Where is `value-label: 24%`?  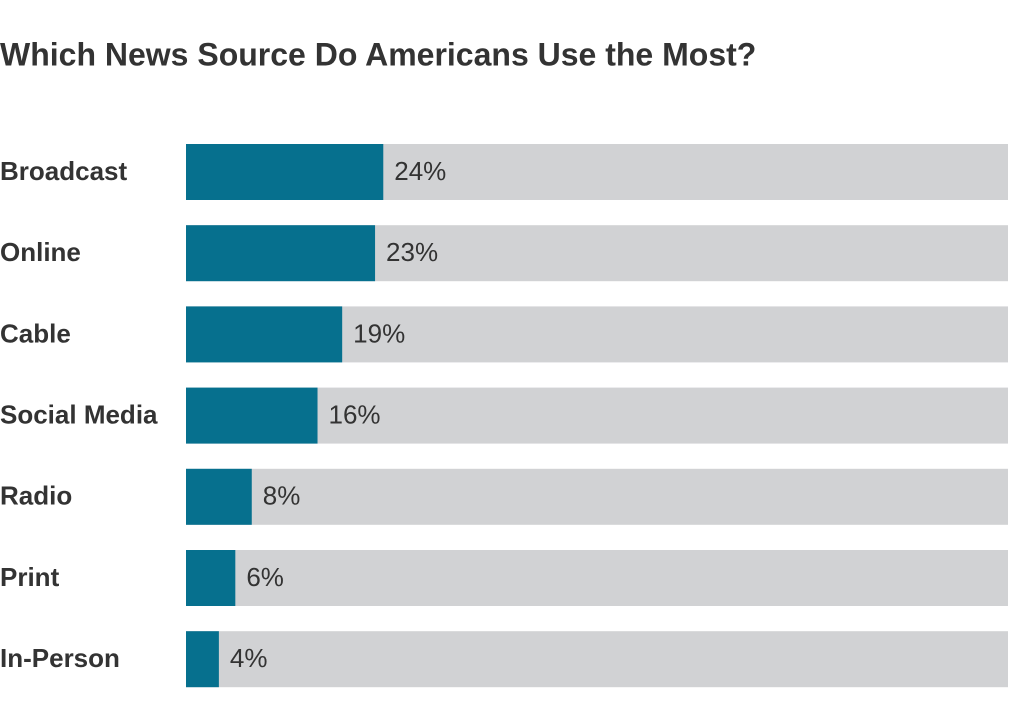 value-label: 24% is located at coordinates (420, 171).